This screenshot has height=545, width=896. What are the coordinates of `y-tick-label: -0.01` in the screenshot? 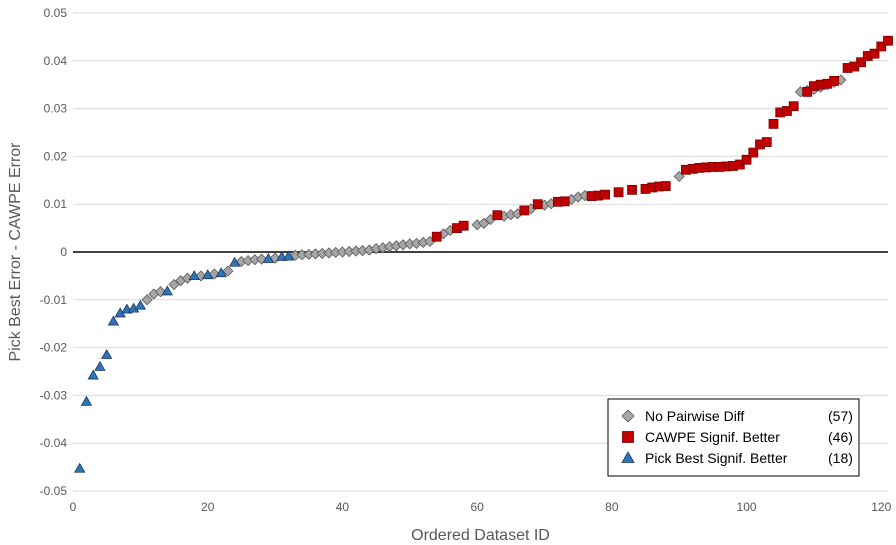 It's located at (54, 300).